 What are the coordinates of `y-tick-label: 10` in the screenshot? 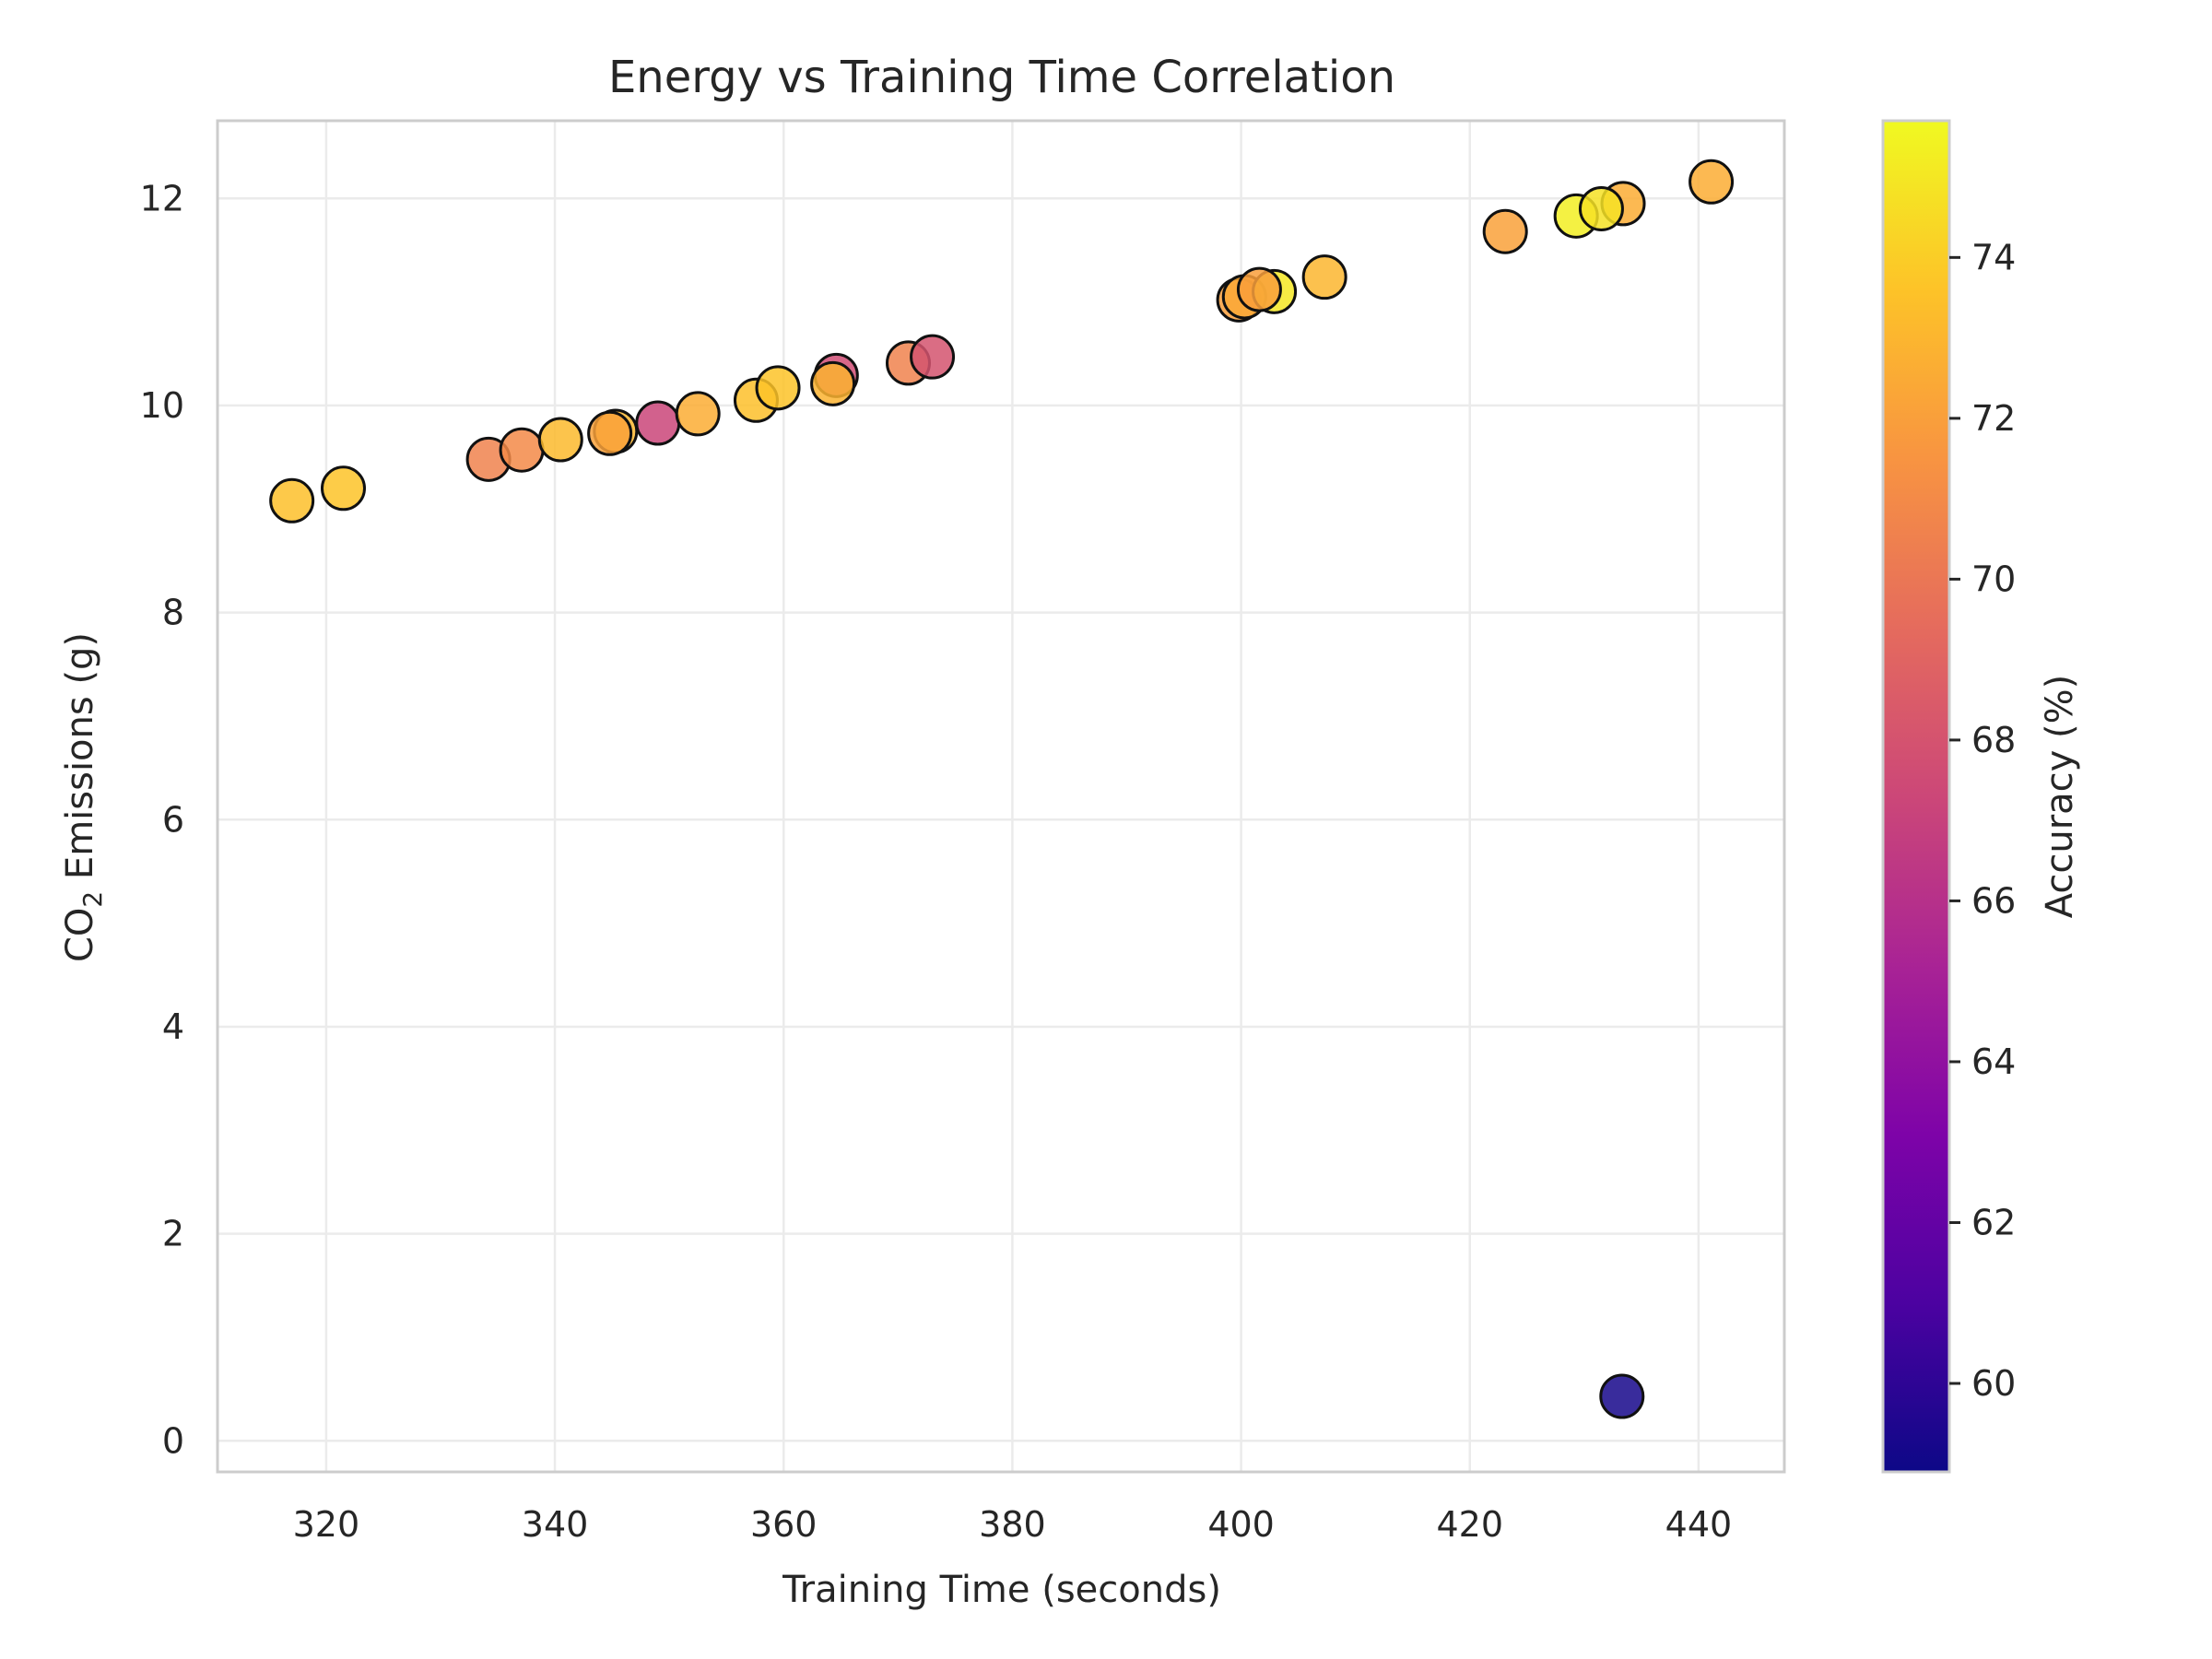 It's located at (162, 405).